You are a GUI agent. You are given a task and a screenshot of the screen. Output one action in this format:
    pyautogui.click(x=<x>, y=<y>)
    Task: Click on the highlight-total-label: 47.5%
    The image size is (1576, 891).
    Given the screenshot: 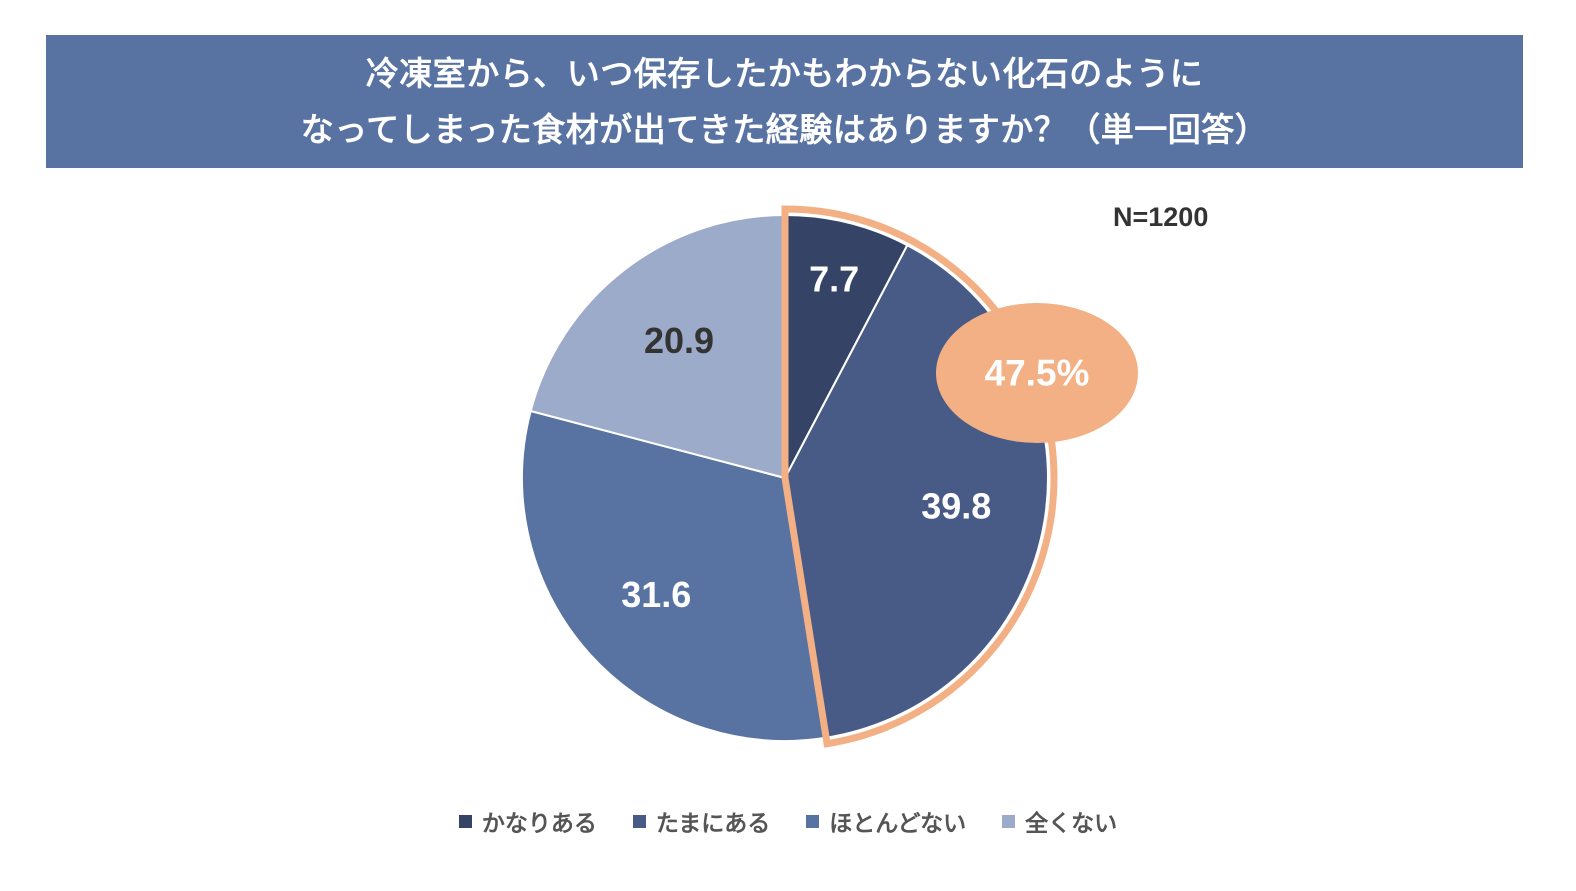 What is the action you would take?
    pyautogui.click(x=1037, y=373)
    